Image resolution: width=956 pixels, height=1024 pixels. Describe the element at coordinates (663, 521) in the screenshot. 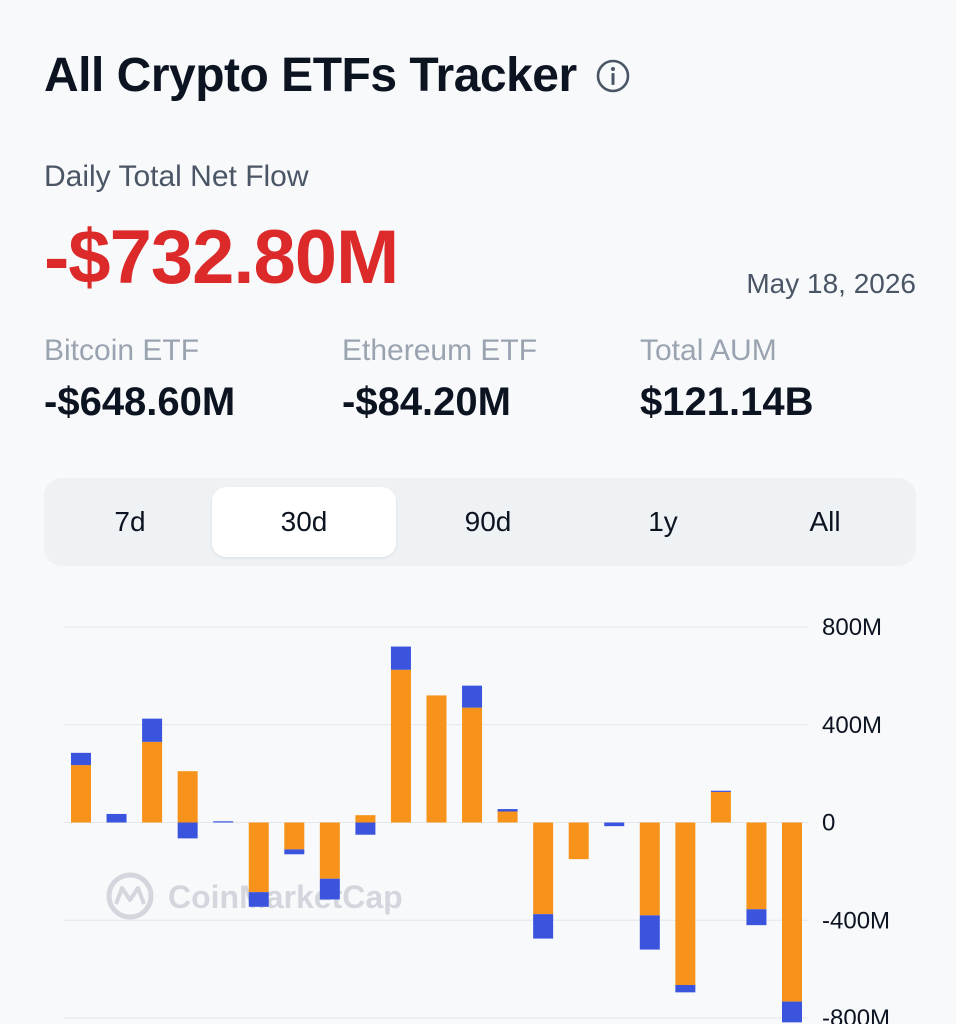

I see `tab-1y: 1y` at that location.